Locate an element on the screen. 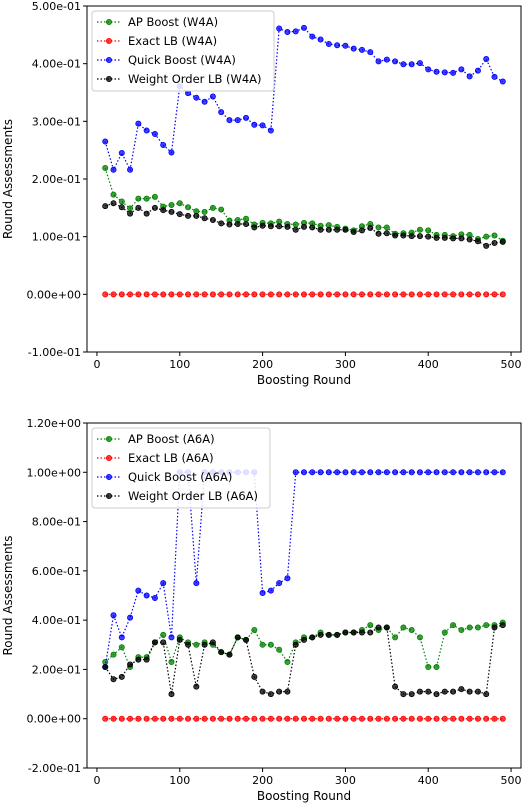  y-tick-label: 4.00e-01 is located at coordinates (56, 620).